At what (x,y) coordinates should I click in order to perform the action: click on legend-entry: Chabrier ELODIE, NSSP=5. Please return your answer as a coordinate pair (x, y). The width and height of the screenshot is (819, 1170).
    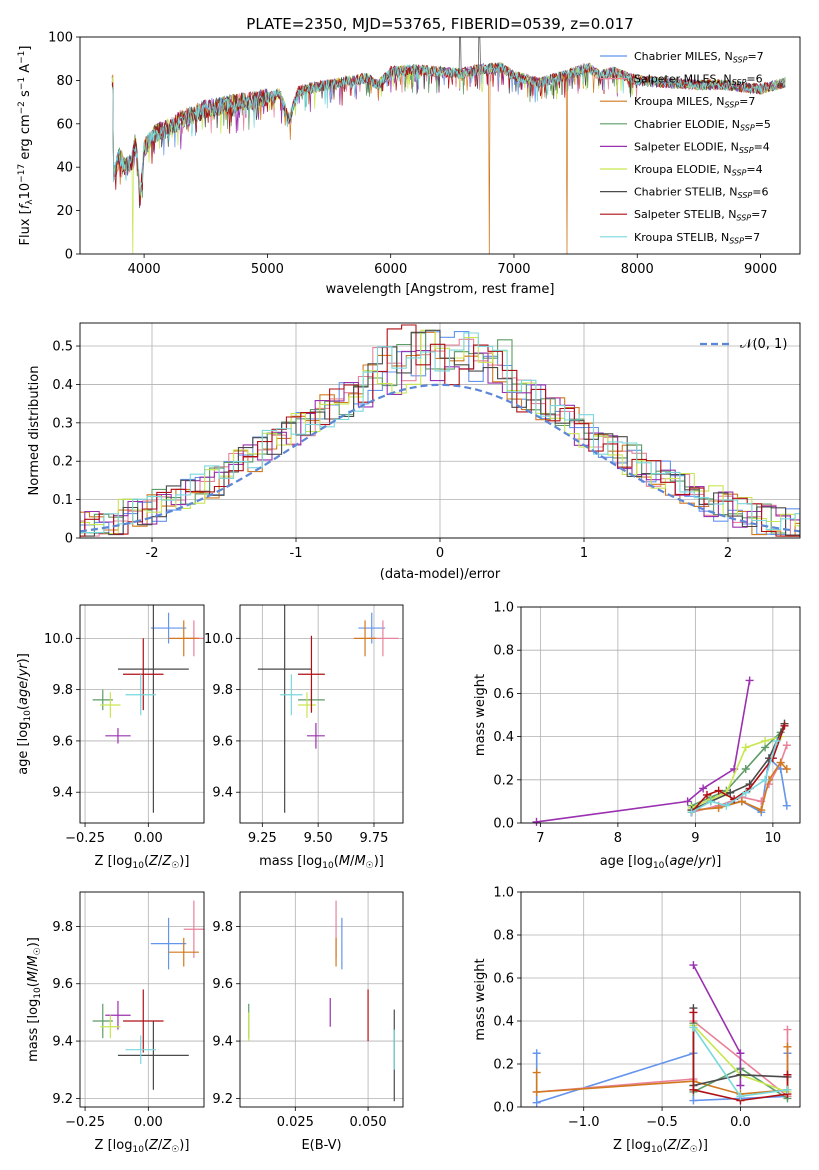
    Looking at the image, I should click on (702, 125).